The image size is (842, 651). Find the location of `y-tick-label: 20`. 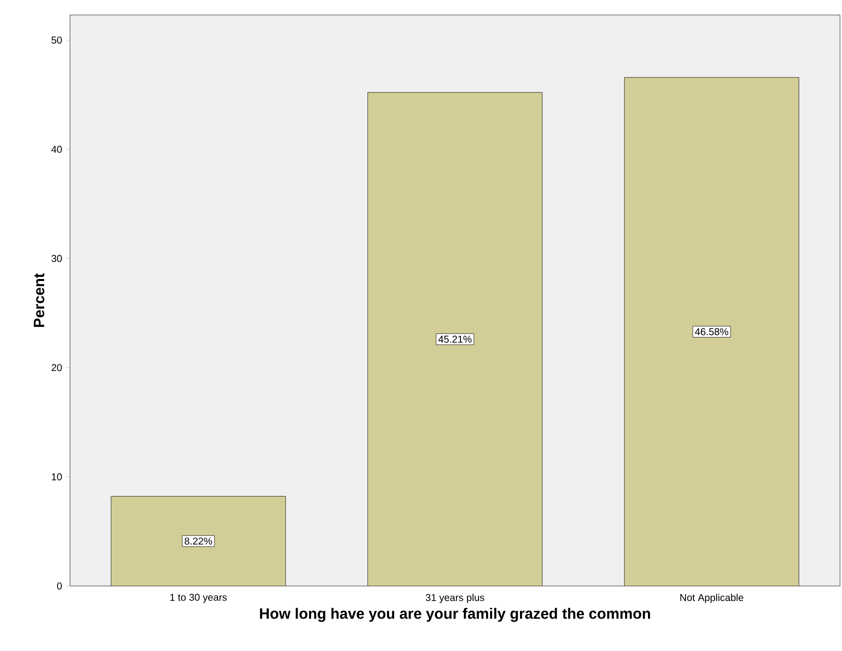

y-tick-label: 20 is located at coordinates (57, 368).